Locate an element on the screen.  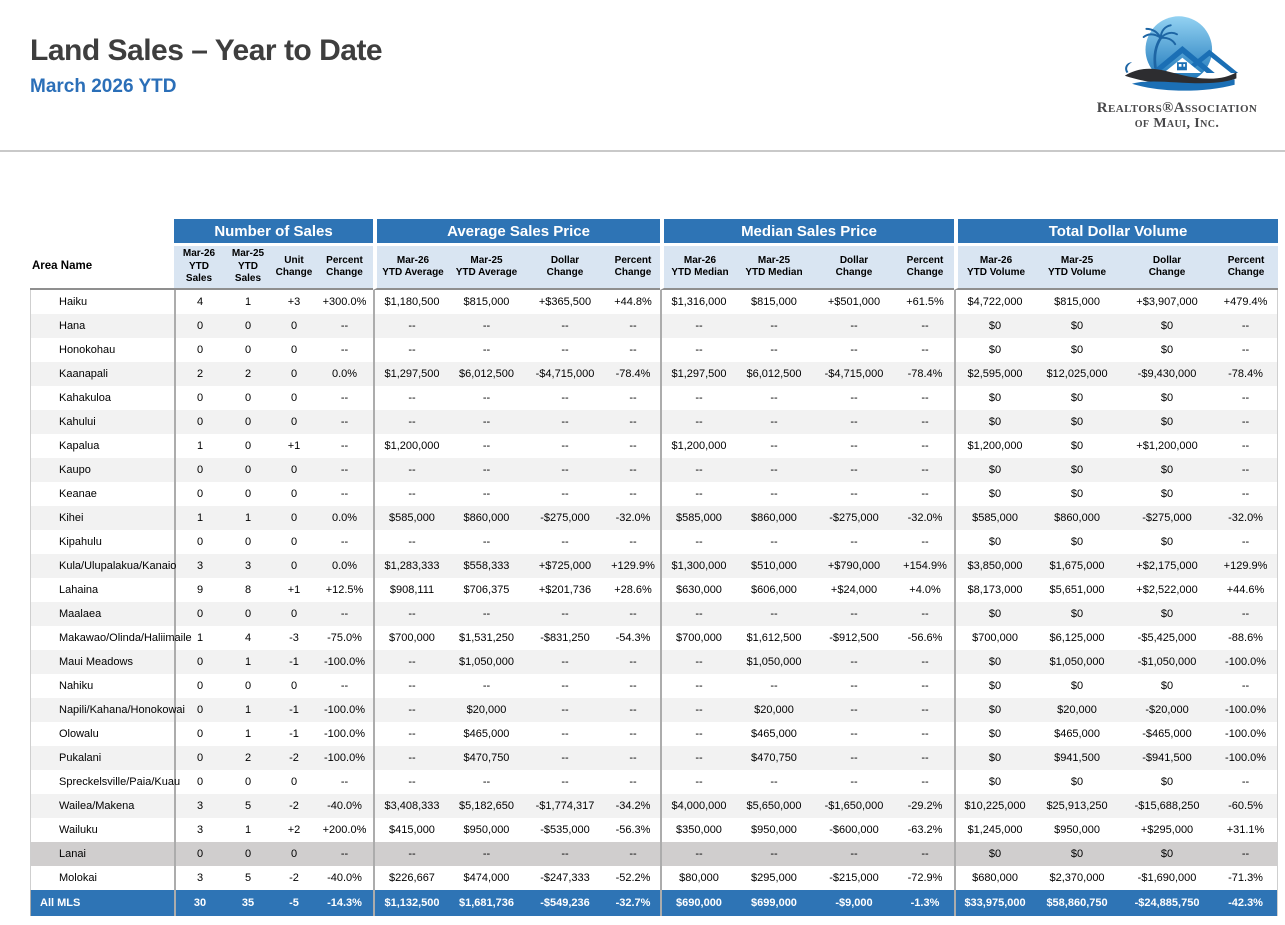
value-cell: $950,000 is located at coordinates (1077, 830).